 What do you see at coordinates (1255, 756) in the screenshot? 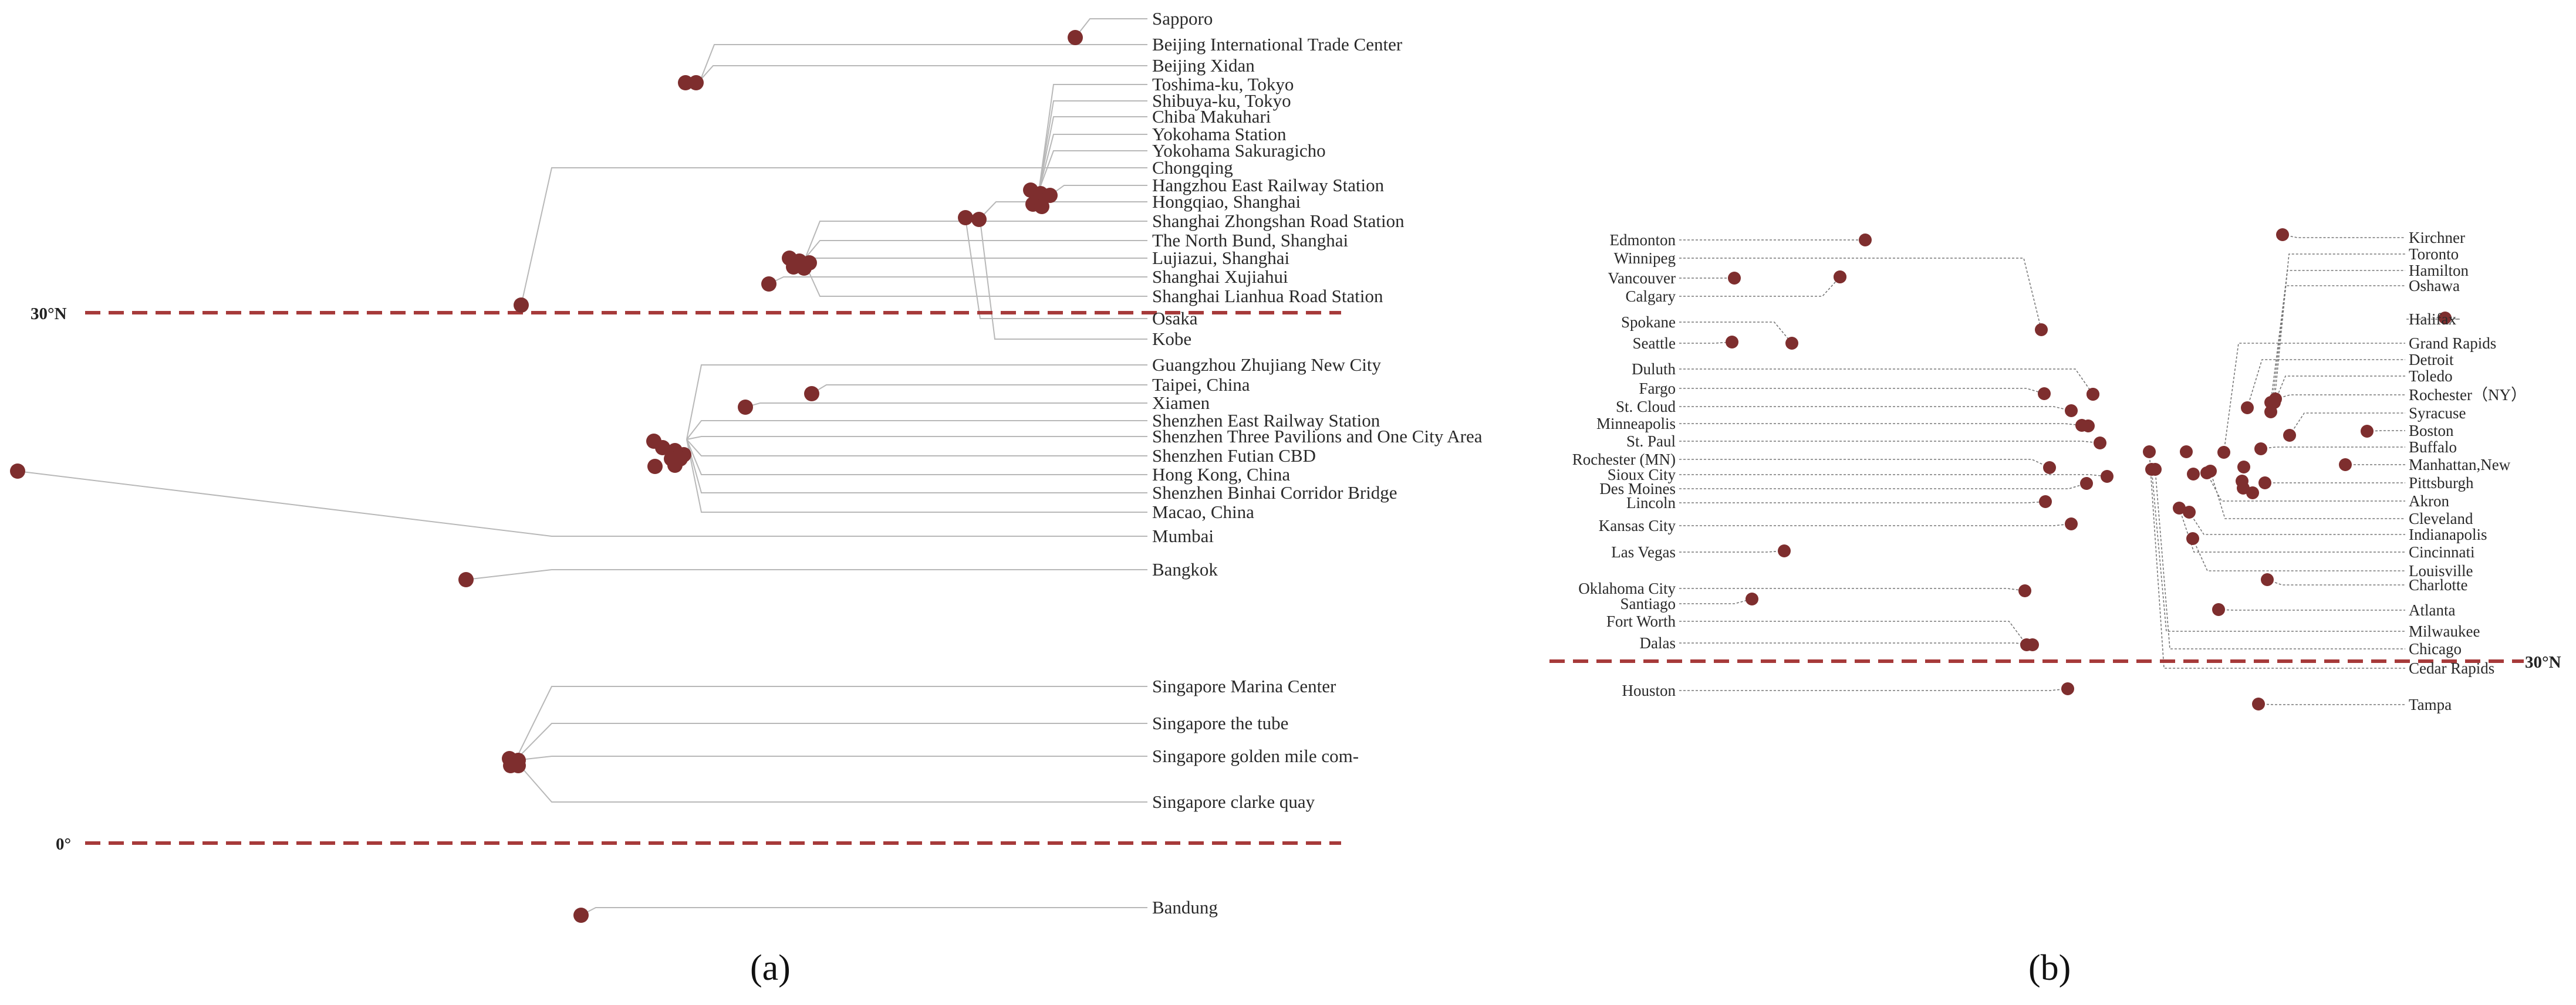
I see `city-label: Singapore golden mile com-` at bounding box center [1255, 756].